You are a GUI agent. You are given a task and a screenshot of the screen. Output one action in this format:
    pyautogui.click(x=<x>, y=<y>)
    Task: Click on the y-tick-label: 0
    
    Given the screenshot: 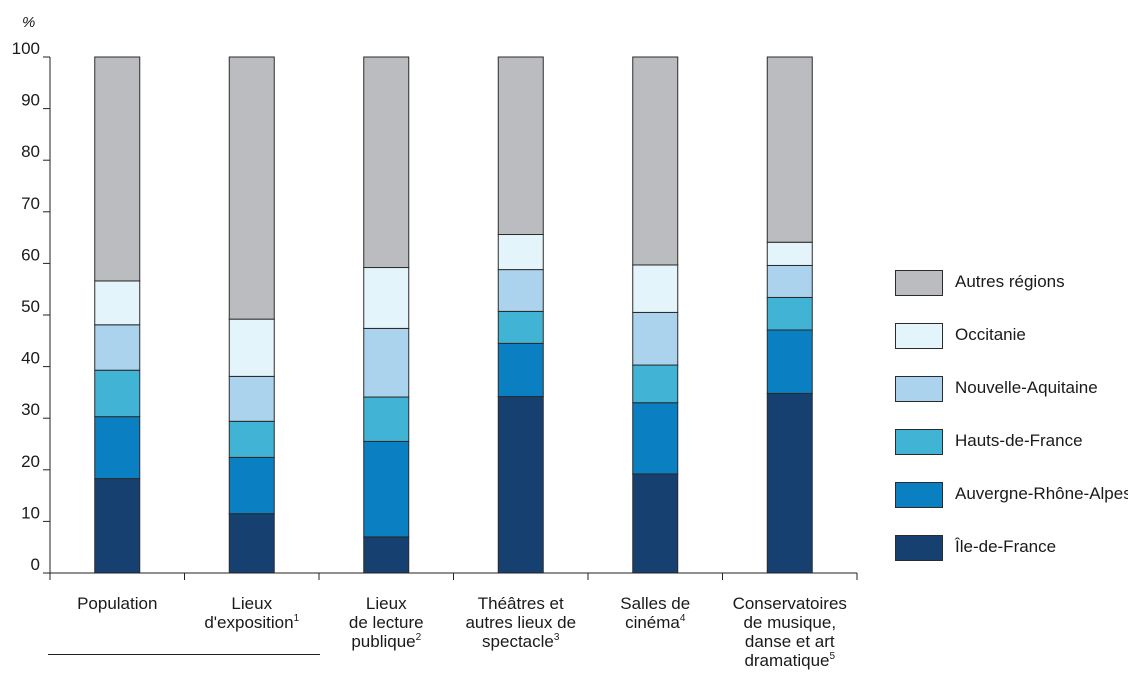 What is the action you would take?
    pyautogui.click(x=35, y=564)
    